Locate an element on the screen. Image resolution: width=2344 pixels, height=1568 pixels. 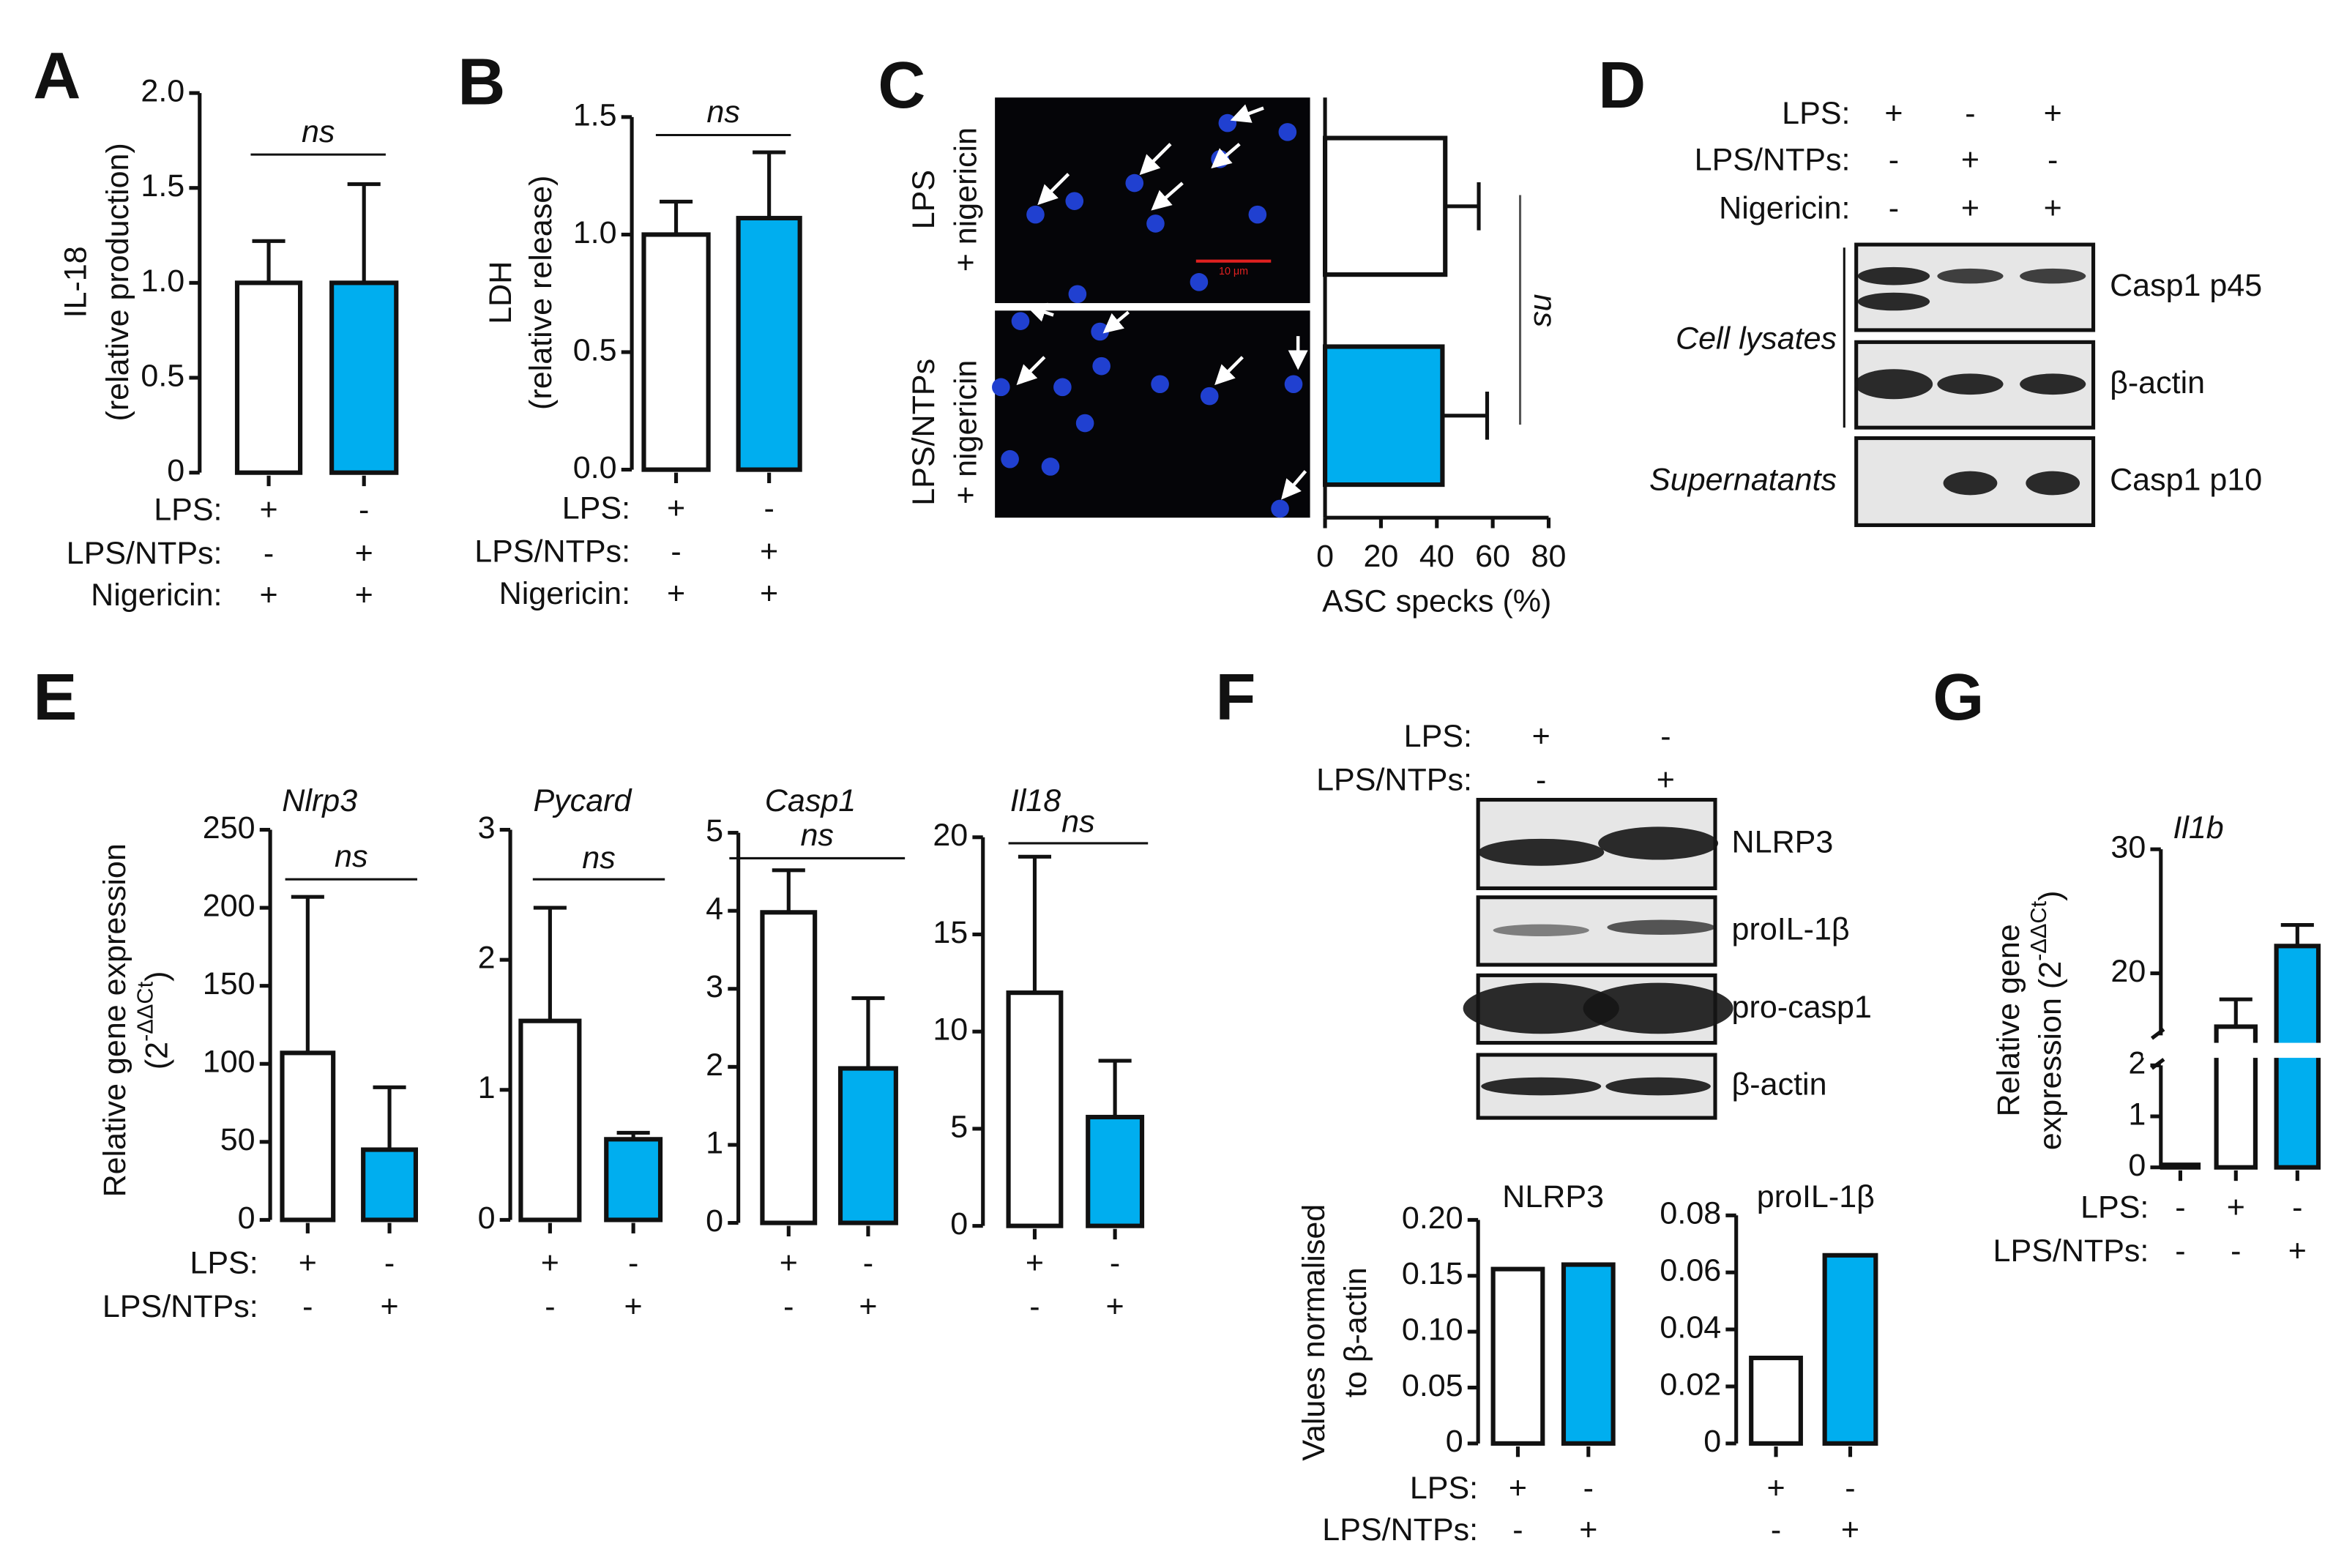
y-axis-label: LDH is located at coordinates (500, 292).